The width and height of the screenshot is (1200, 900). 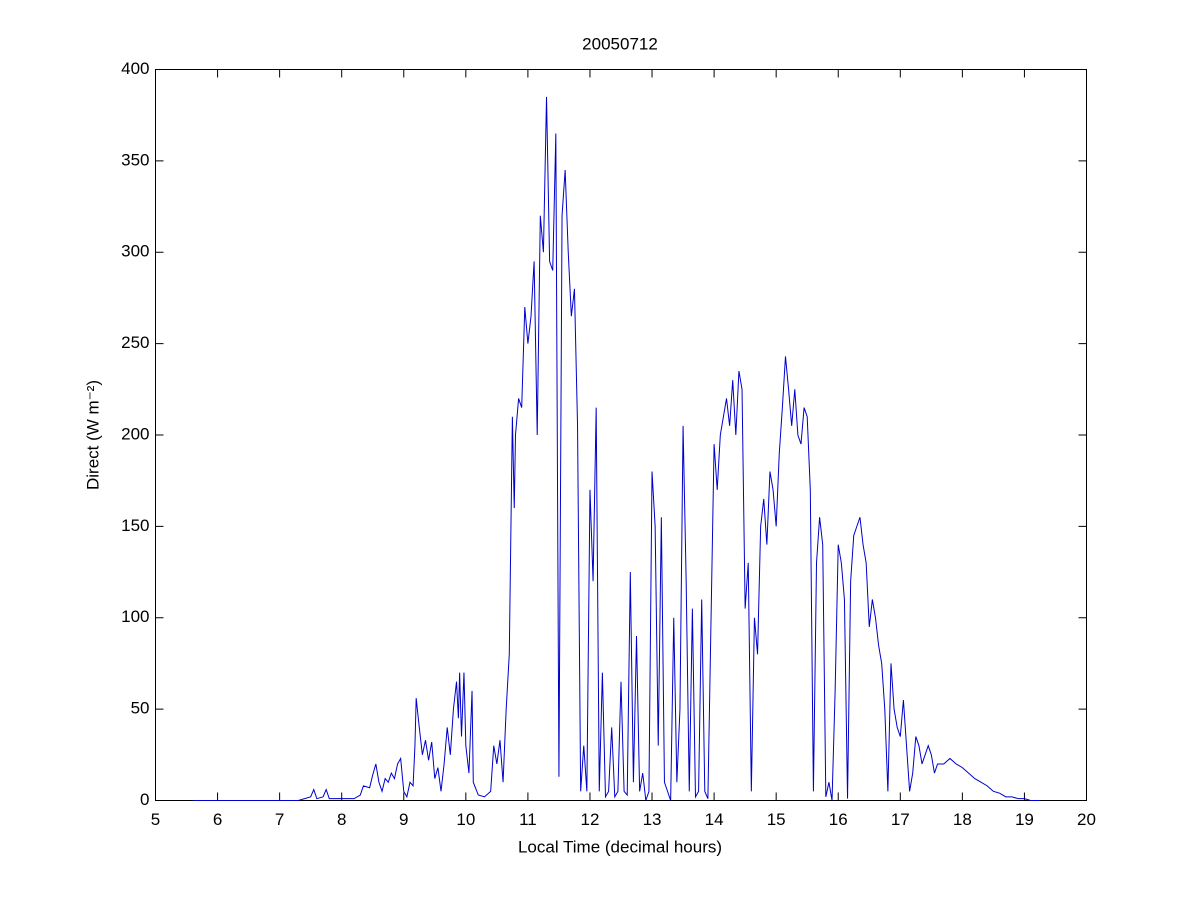 What do you see at coordinates (135, 433) in the screenshot?
I see `y-tick-label: 200` at bounding box center [135, 433].